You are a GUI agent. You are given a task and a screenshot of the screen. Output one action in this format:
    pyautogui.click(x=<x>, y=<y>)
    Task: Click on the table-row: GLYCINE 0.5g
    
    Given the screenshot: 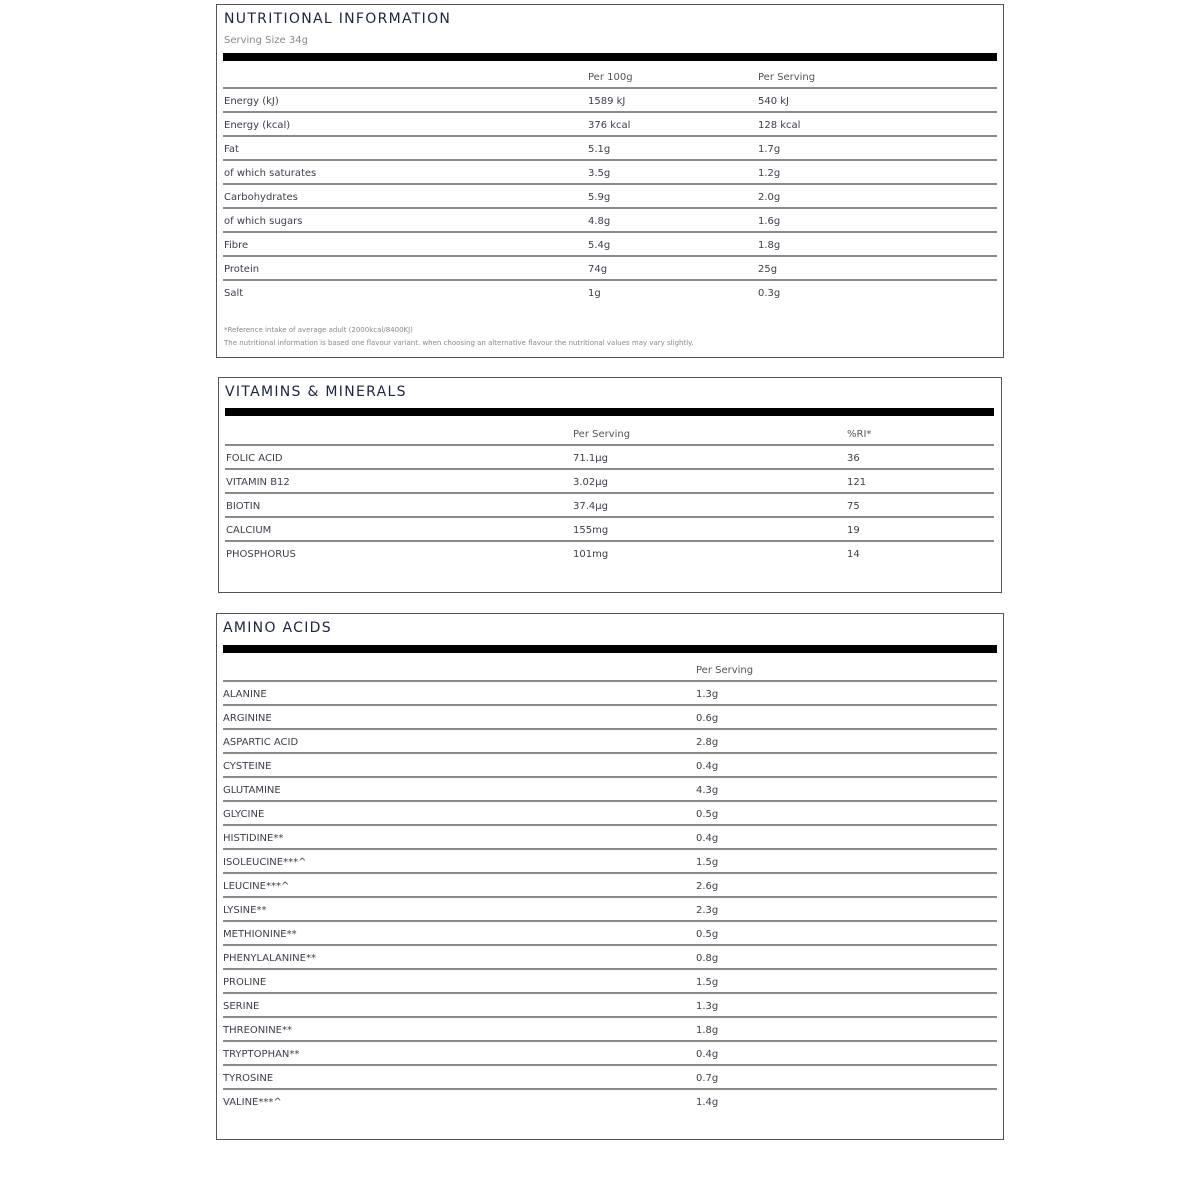 What is the action you would take?
    pyautogui.click(x=610, y=814)
    